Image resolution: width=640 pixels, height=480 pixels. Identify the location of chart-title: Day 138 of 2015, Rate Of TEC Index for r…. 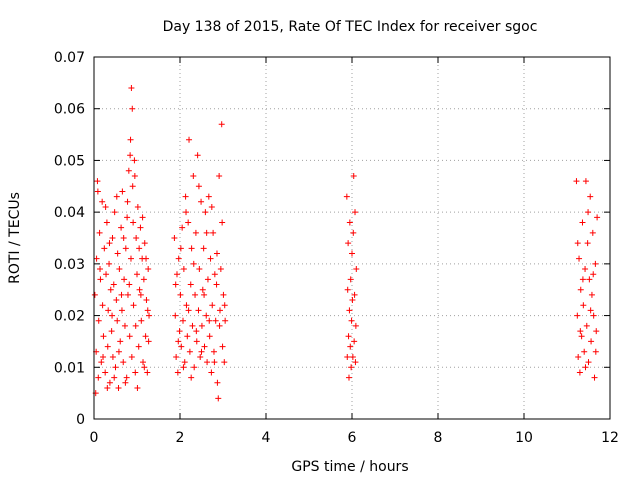
(350, 27).